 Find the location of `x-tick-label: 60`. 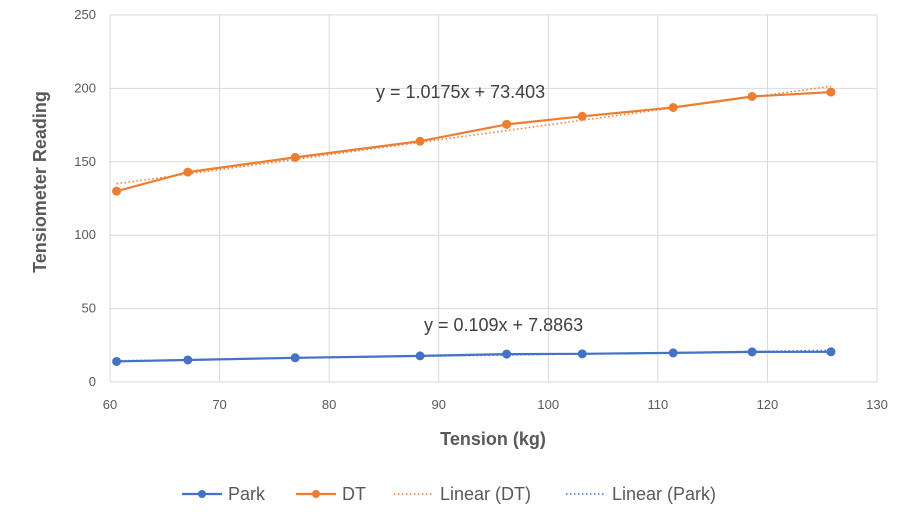

x-tick-label: 60 is located at coordinates (110, 404).